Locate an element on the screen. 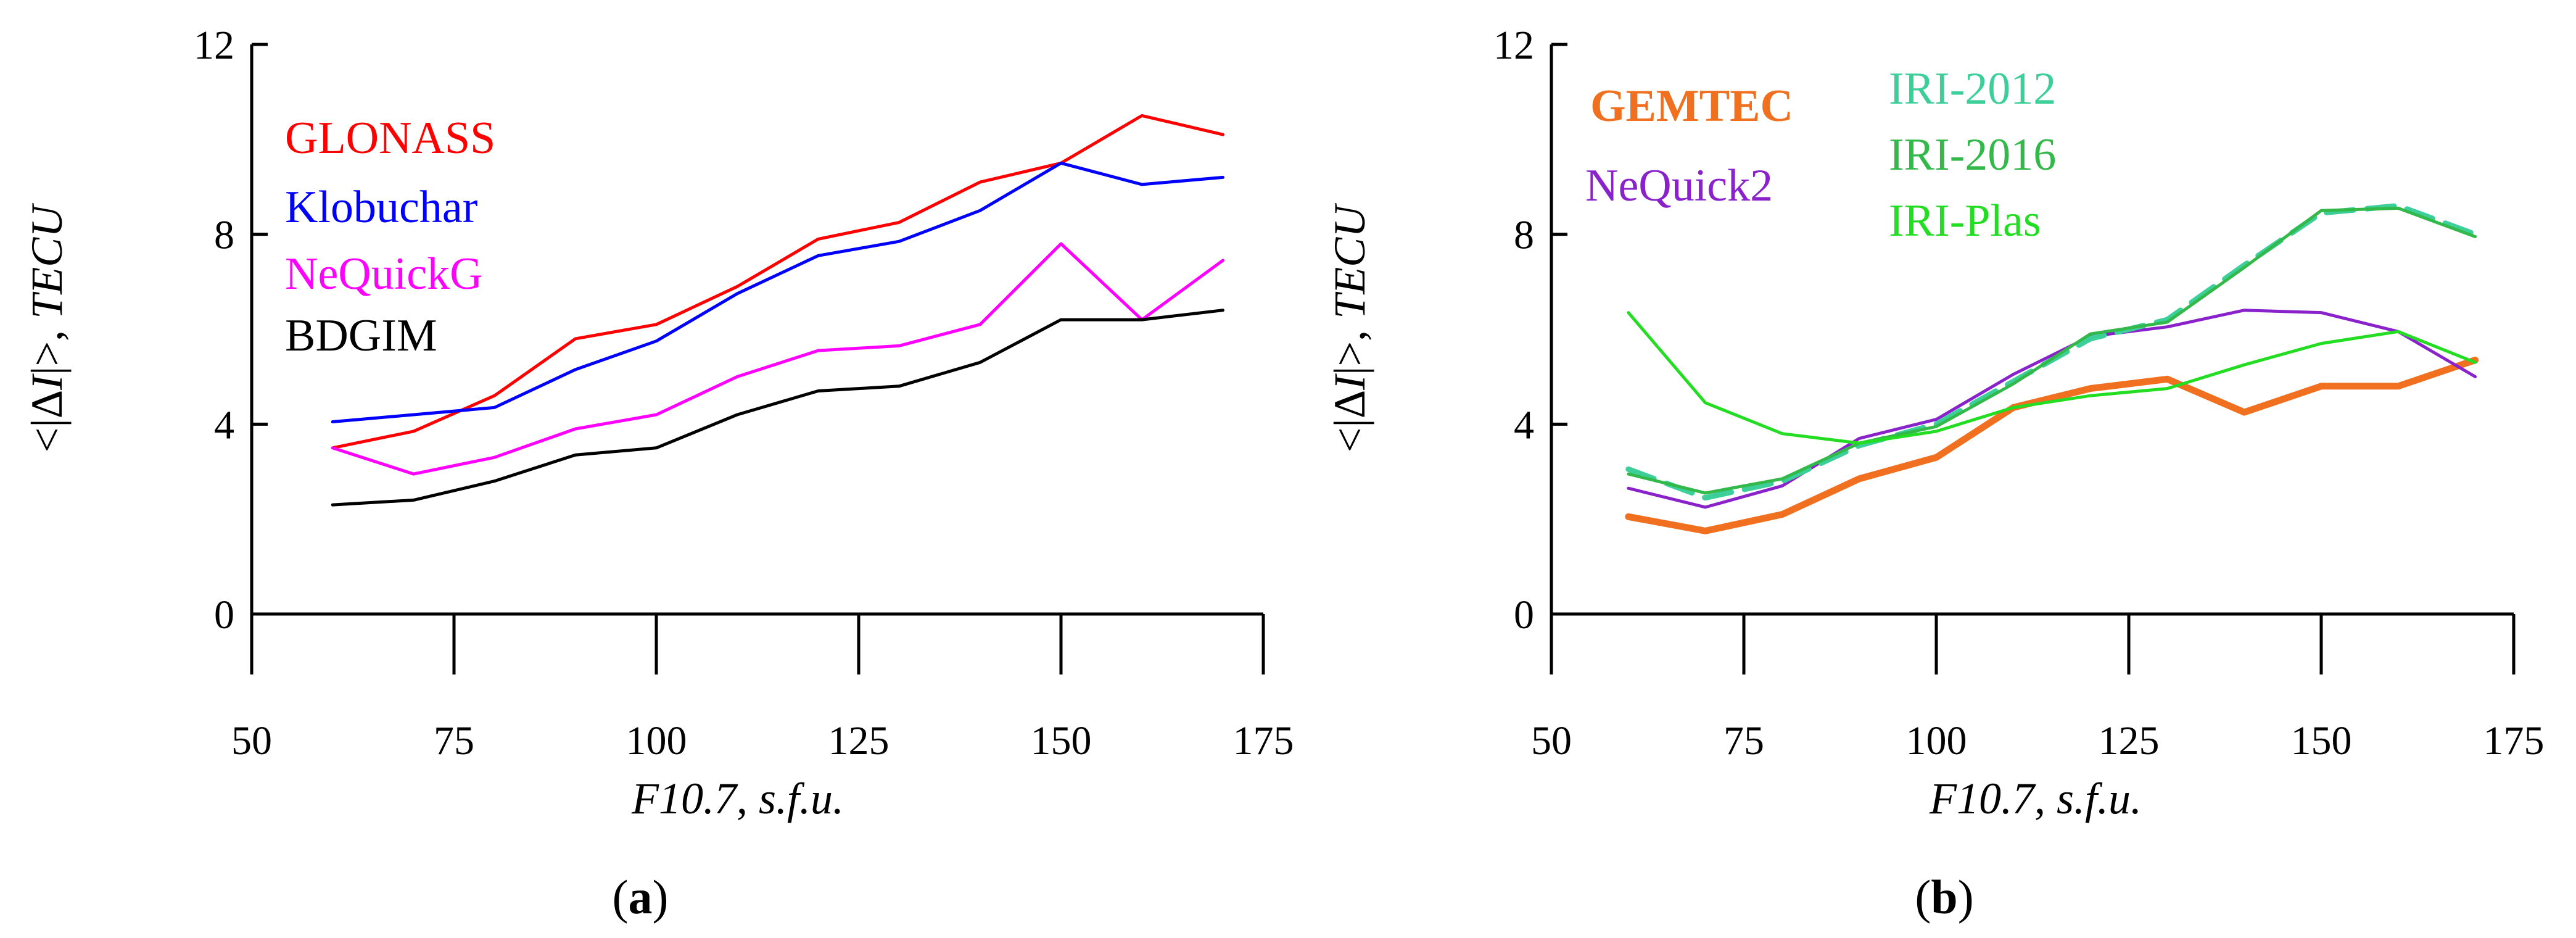 Image resolution: width=2576 pixels, height=938 pixels. panel-a-ylabel: <|ΔI|>, TECU is located at coordinates (47, 327).